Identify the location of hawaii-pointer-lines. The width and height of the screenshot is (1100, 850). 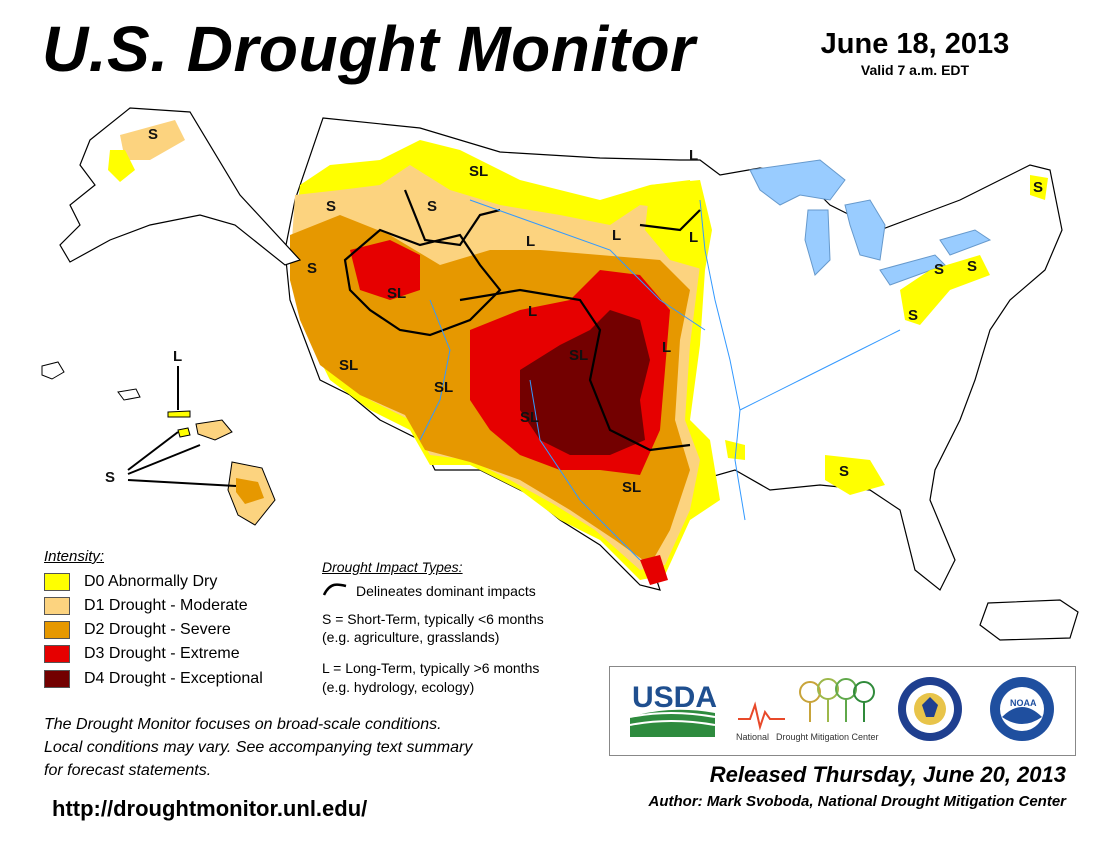
(182, 426).